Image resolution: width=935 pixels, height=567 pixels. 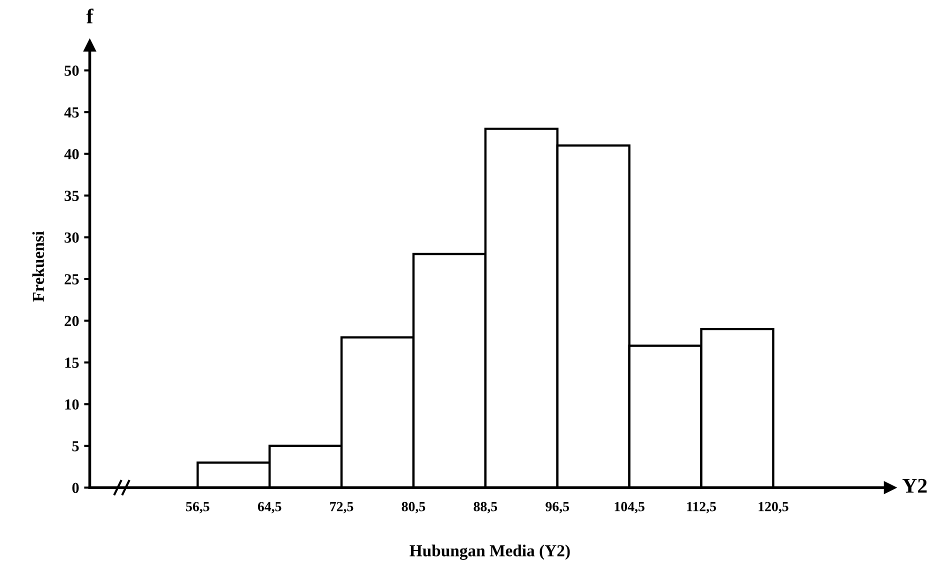 I want to click on x-tick-label: 56,5, so click(x=198, y=508).